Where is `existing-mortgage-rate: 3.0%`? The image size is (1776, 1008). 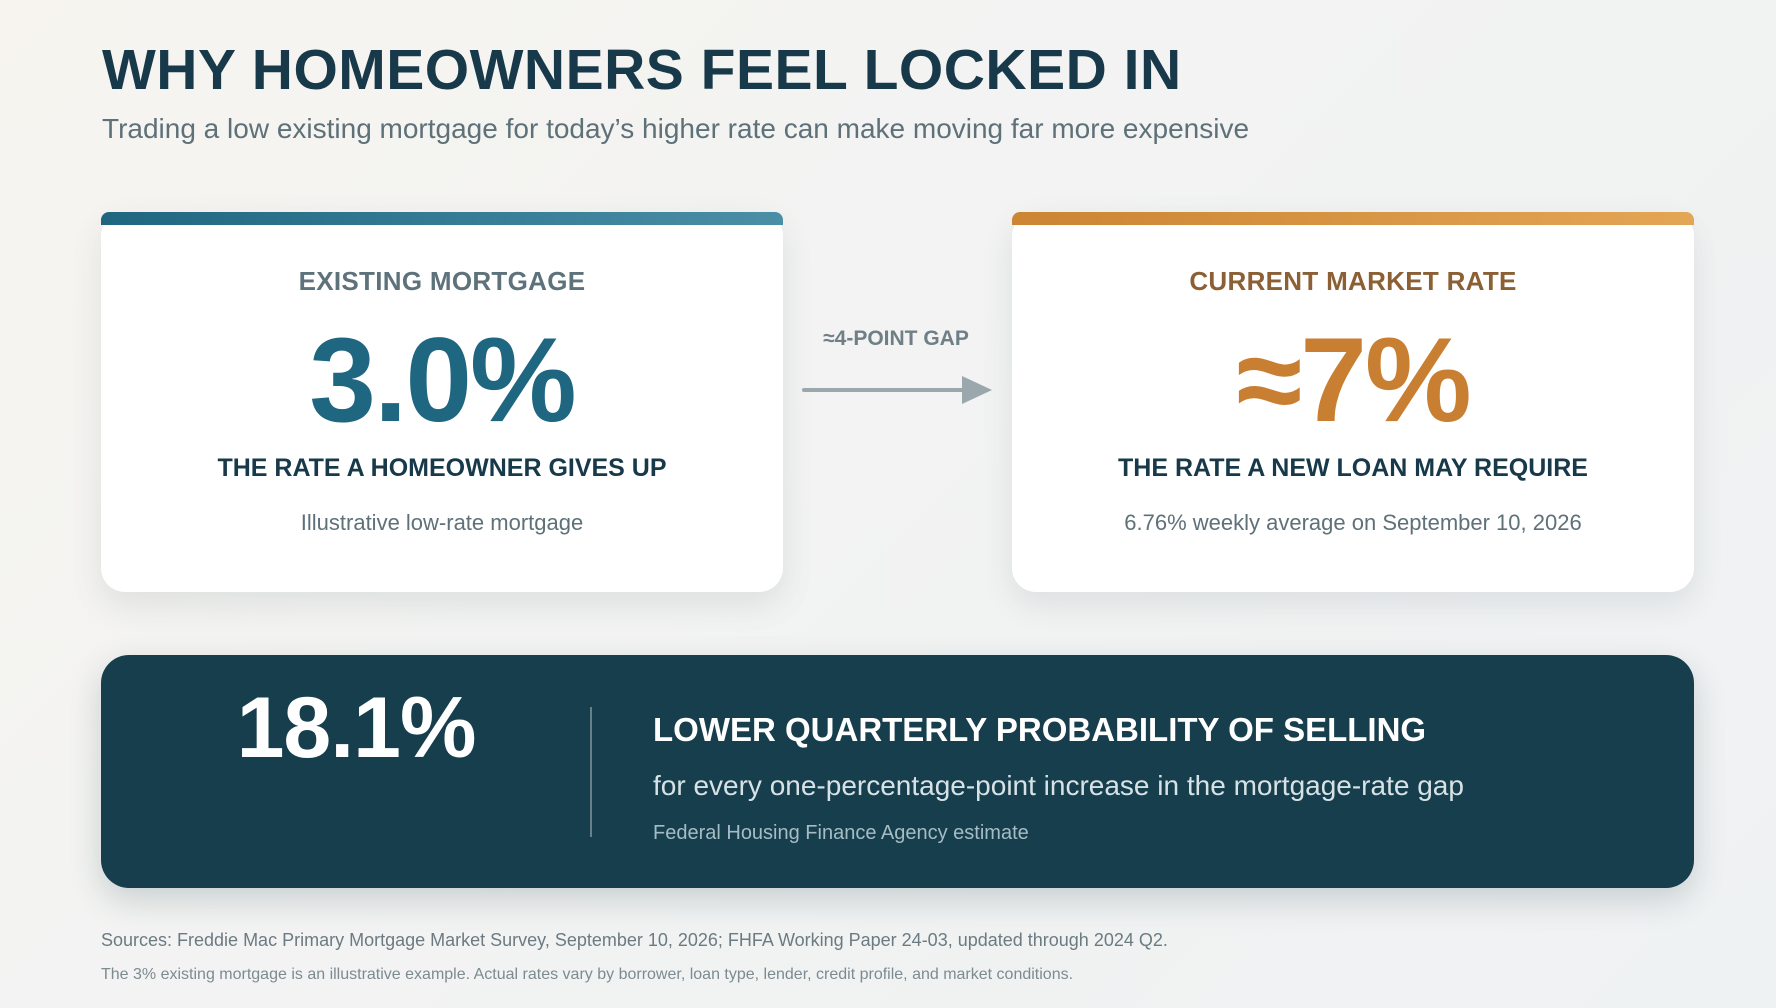 existing-mortgage-rate: 3.0% is located at coordinates (443, 380).